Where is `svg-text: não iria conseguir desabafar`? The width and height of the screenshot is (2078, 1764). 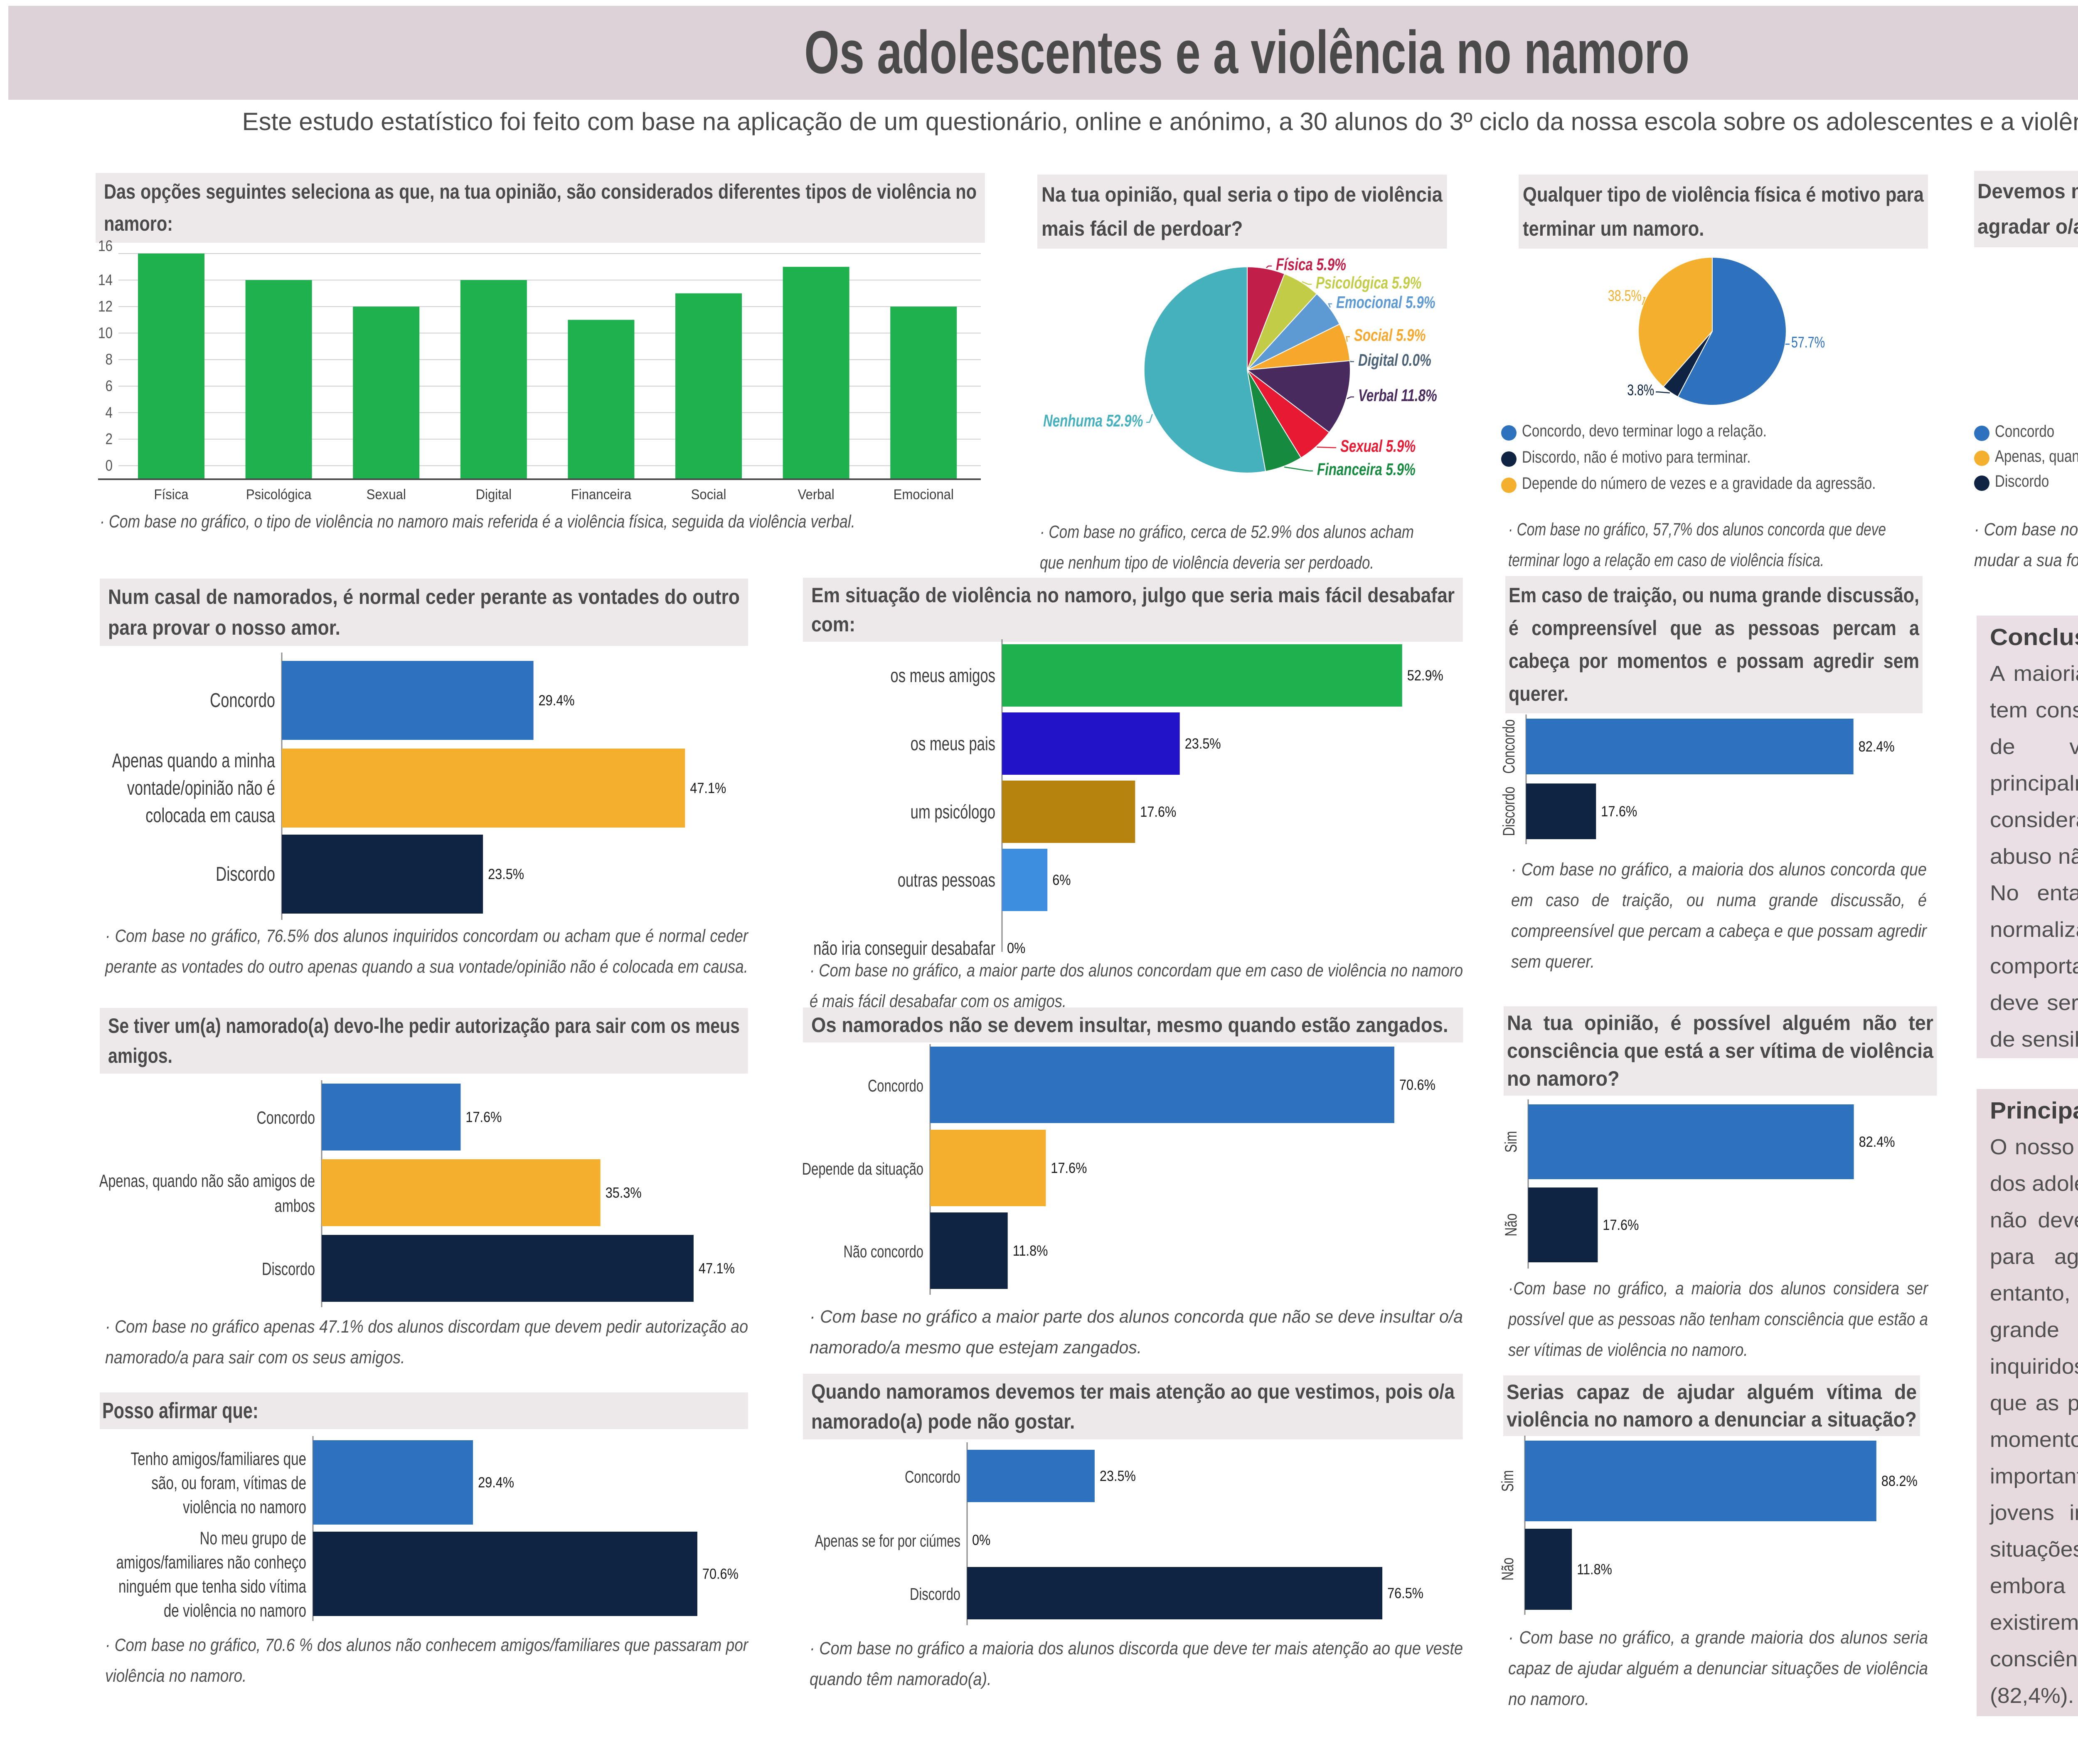 svg-text: não iria conseguir desabafar is located at coordinates (904, 948).